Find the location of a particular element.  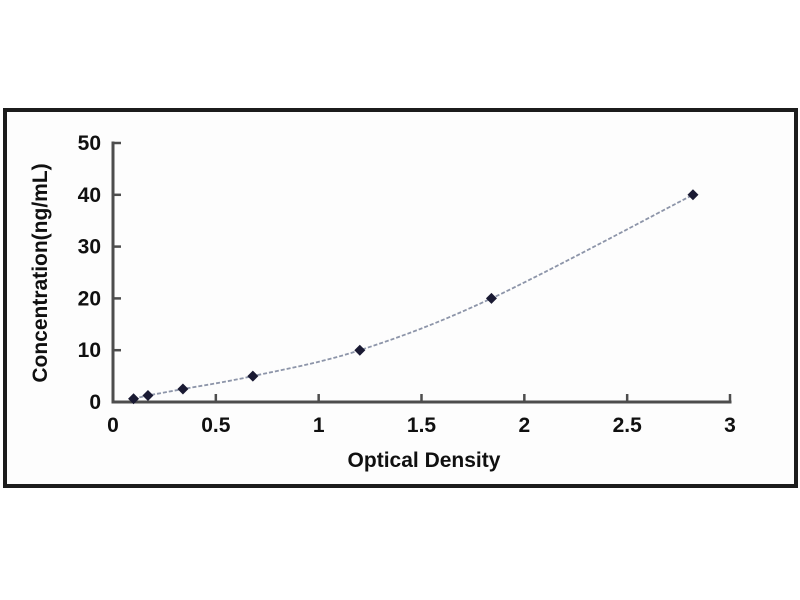

x-tick-label: 0.5 is located at coordinates (216, 425).